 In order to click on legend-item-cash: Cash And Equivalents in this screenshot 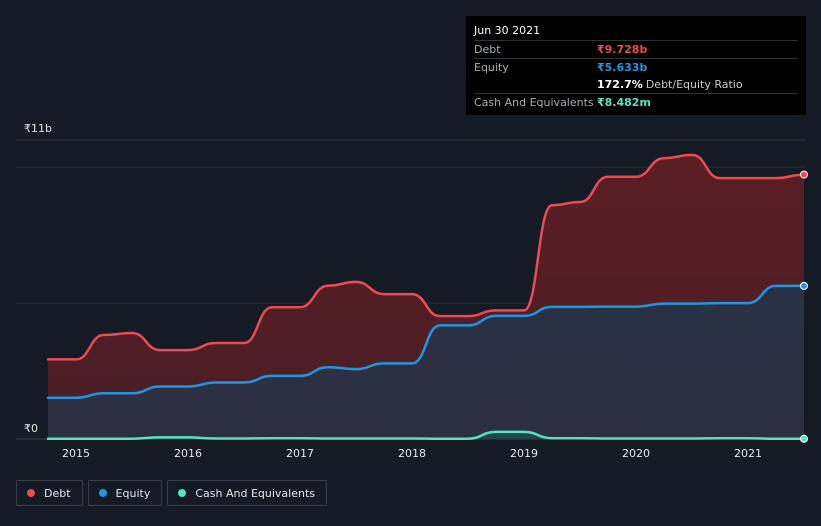, I will do `click(247, 493)`.